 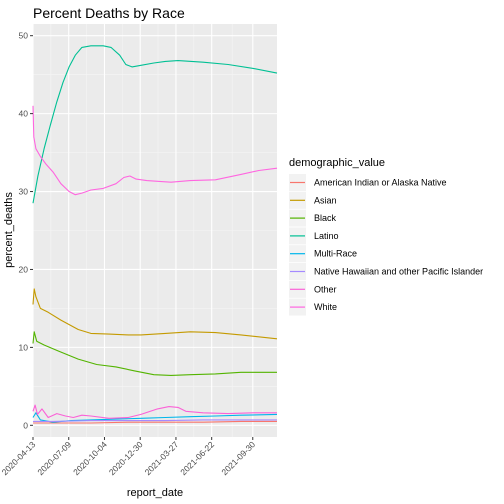 What do you see at coordinates (24, 192) in the screenshot?
I see `y-tick-label: 30` at bounding box center [24, 192].